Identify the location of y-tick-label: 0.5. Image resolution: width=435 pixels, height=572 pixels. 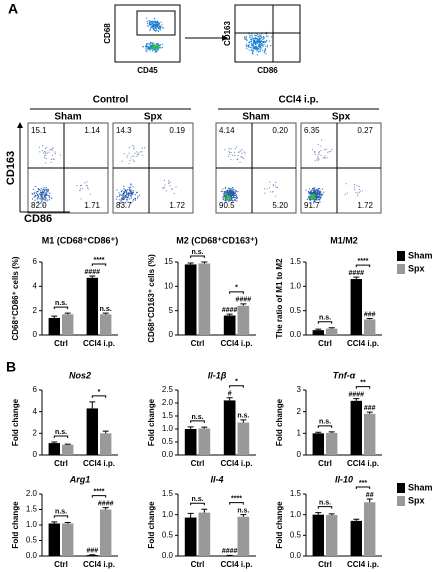
(168, 534).